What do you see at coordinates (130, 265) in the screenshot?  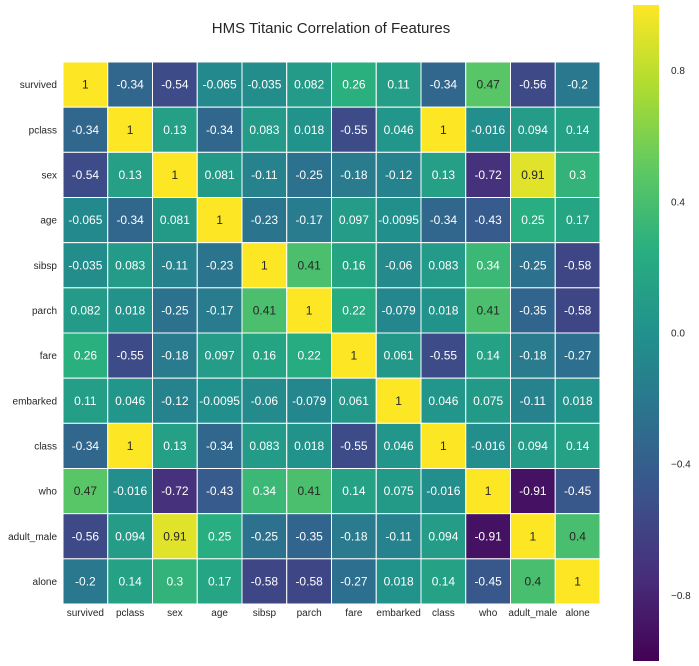 I see `heatmap-cell-sibsp-pclass` at bounding box center [130, 265].